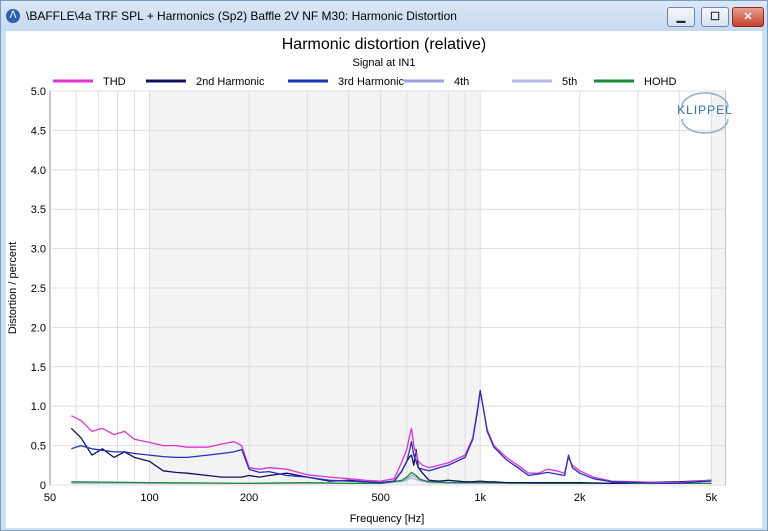  Describe the element at coordinates (38, 368) in the screenshot. I see `y-tick-label: 1.5` at that location.